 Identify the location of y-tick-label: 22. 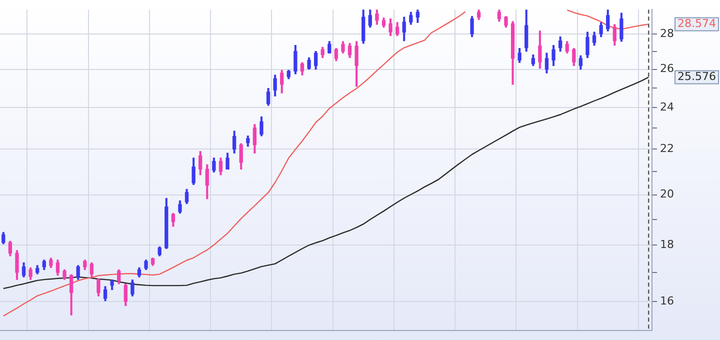
(667, 149).